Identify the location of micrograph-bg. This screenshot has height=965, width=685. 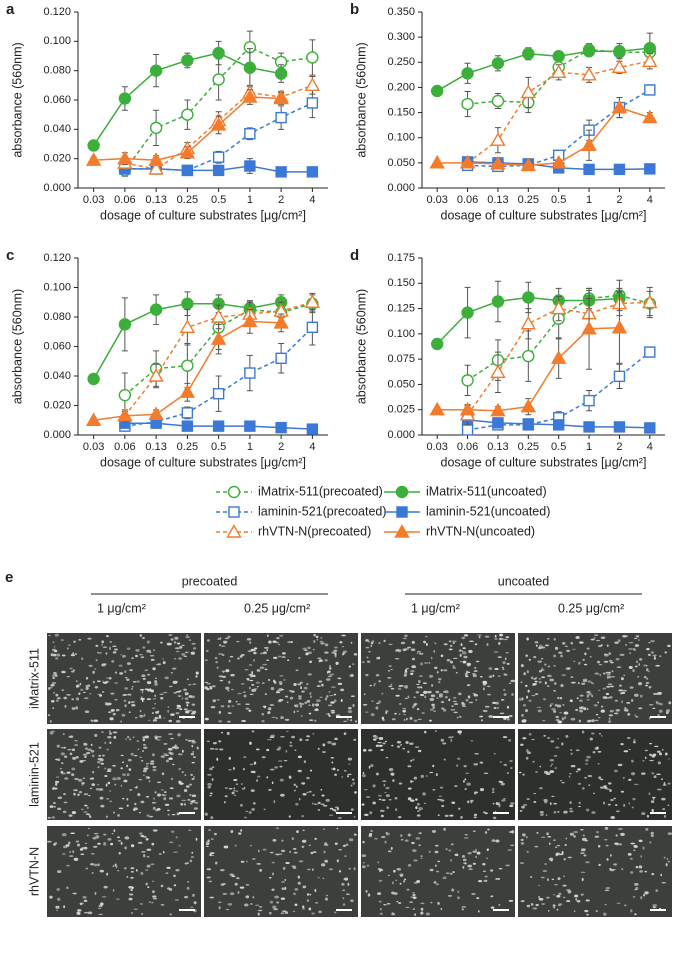
(595, 774).